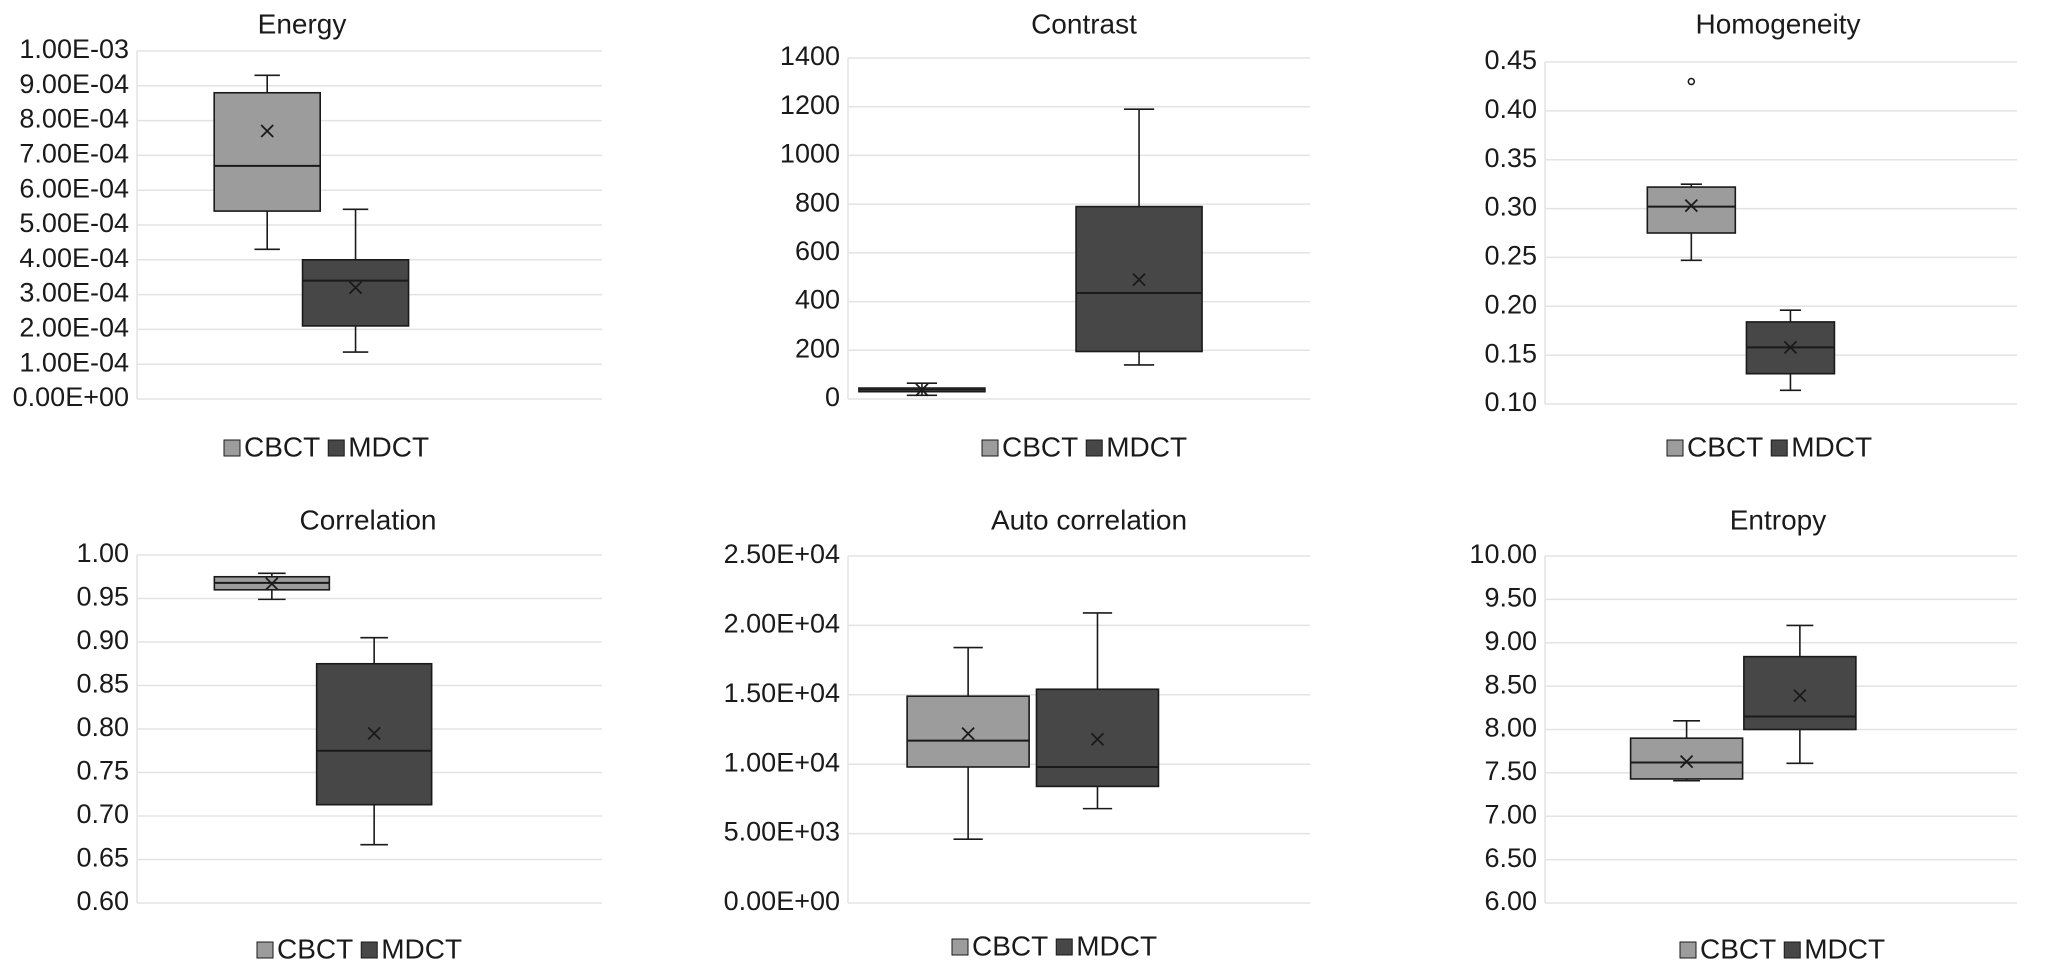 Image resolution: width=2056 pixels, height=960 pixels. Describe the element at coordinates (102, 814) in the screenshot. I see `y-tick-label: 0.70` at that location.